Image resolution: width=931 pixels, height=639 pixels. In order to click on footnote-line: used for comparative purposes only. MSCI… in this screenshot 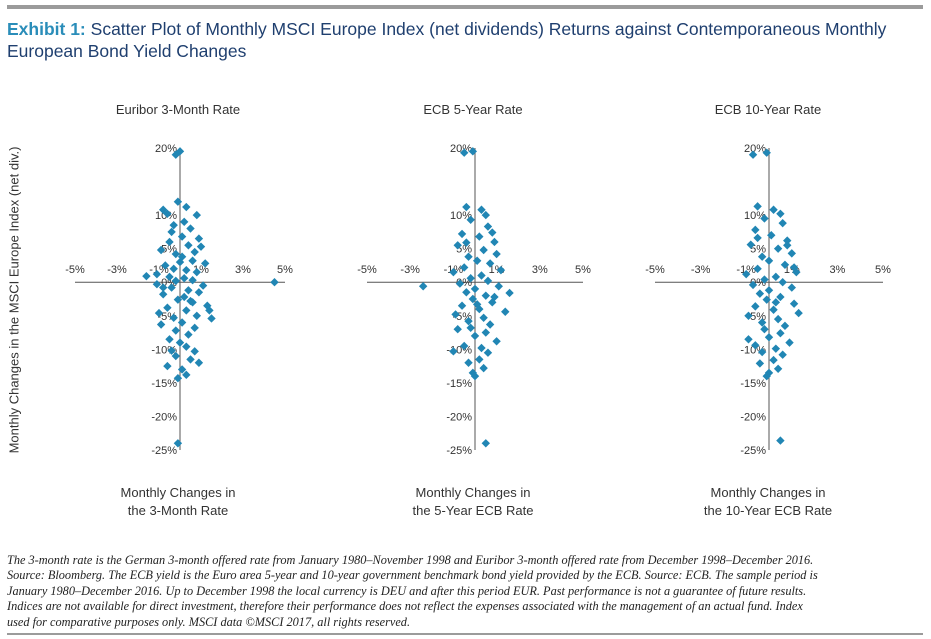, I will do `click(209, 621)`.